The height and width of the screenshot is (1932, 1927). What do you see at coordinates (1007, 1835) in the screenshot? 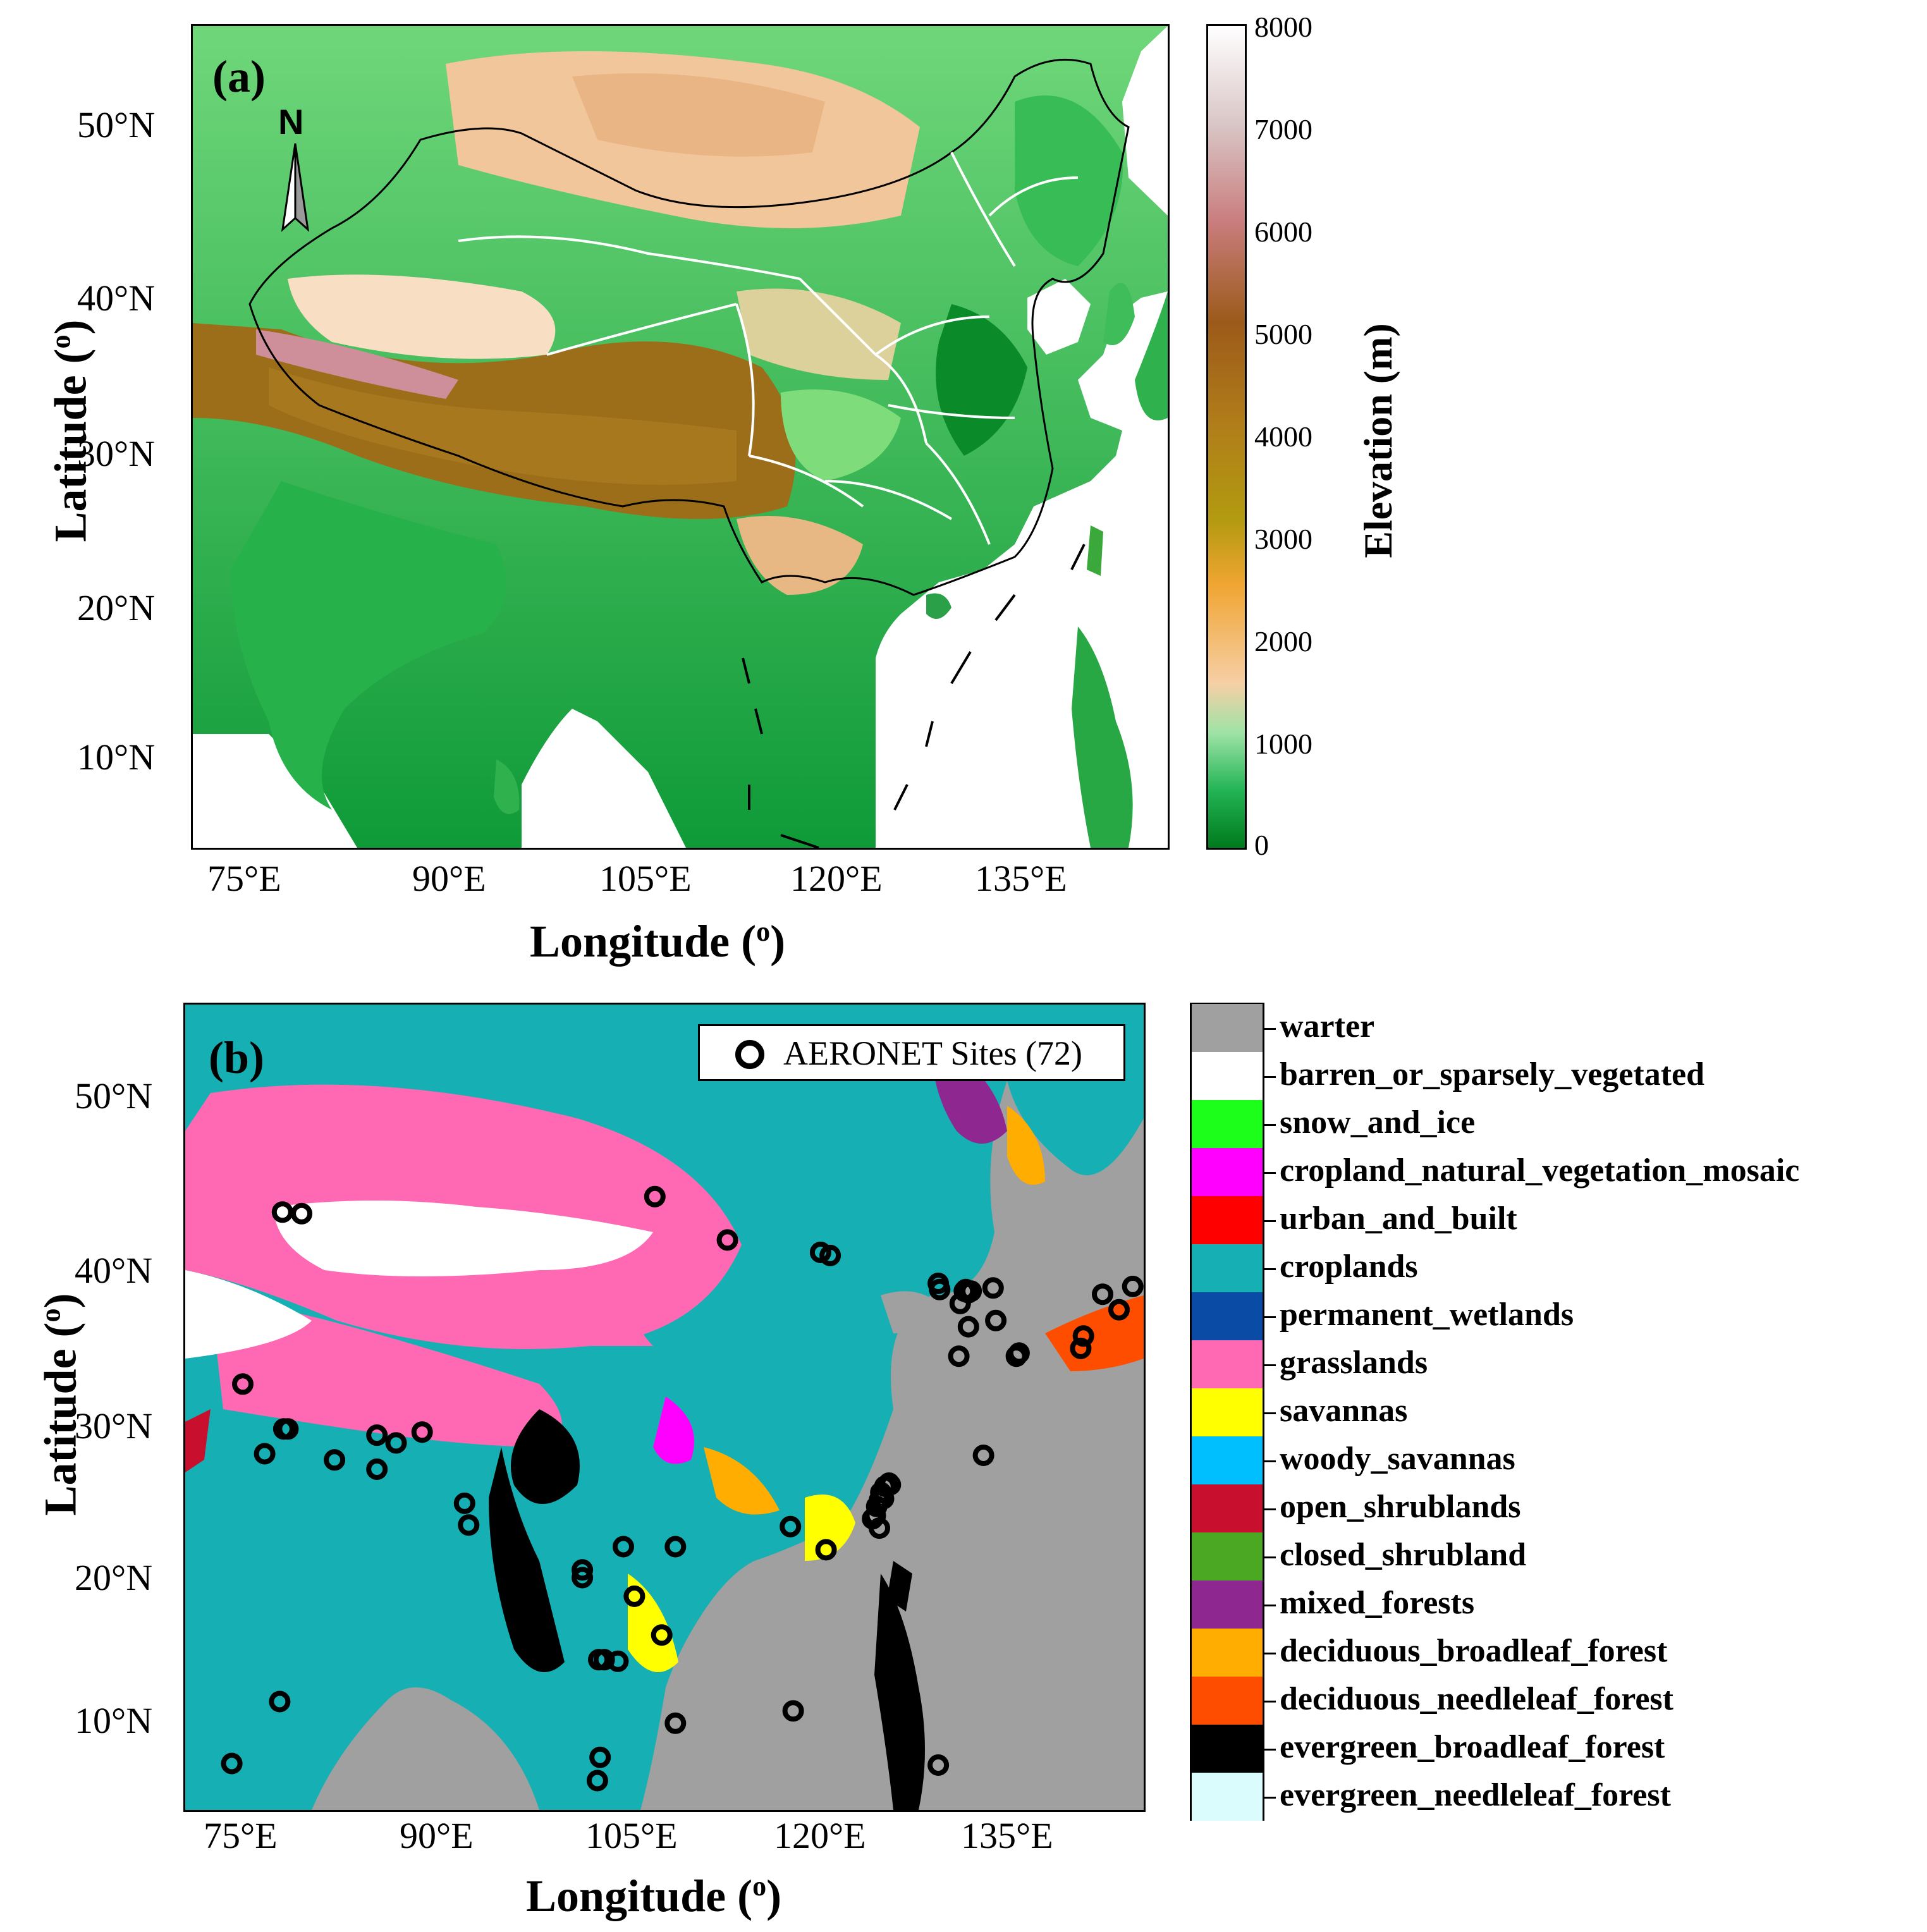
I see `panel-b-xtick-135: 135°E` at bounding box center [1007, 1835].